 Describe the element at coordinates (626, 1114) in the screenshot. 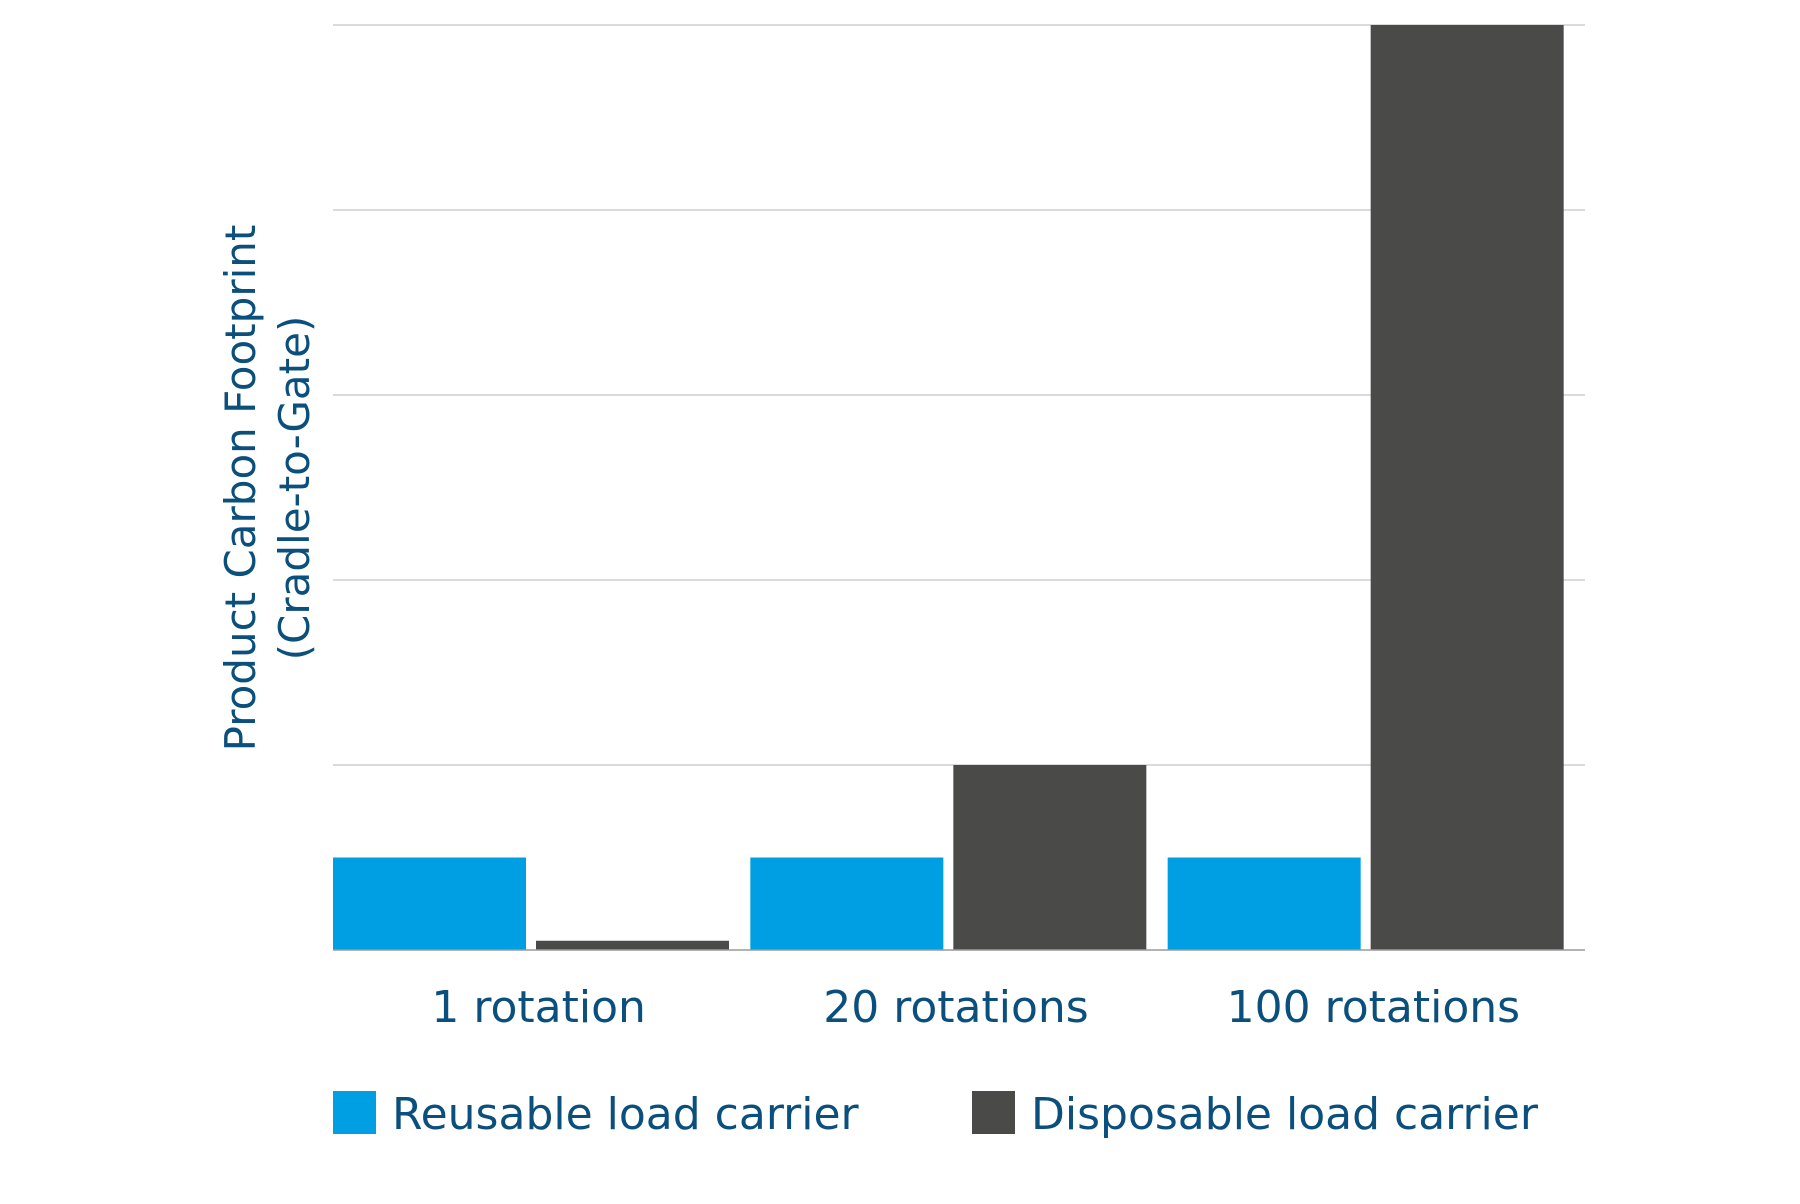

I see `legend-label: Reusable load carrier` at that location.